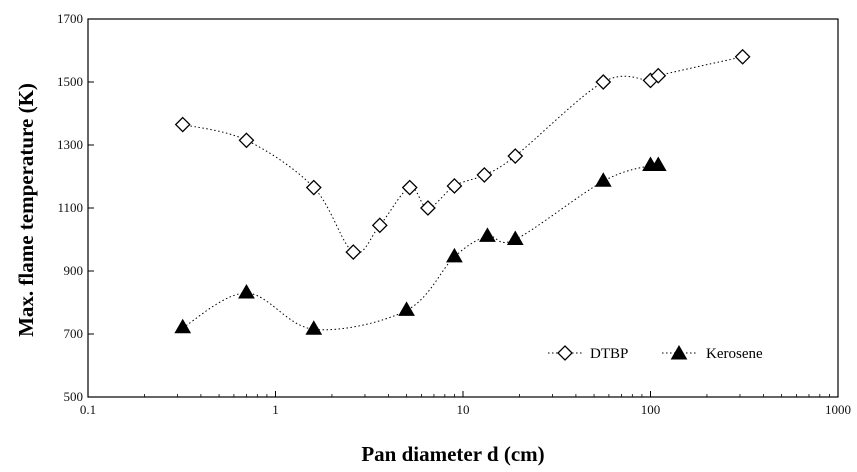 This screenshot has height=472, width=857. I want to click on legend-dtbp-marker, so click(565, 353).